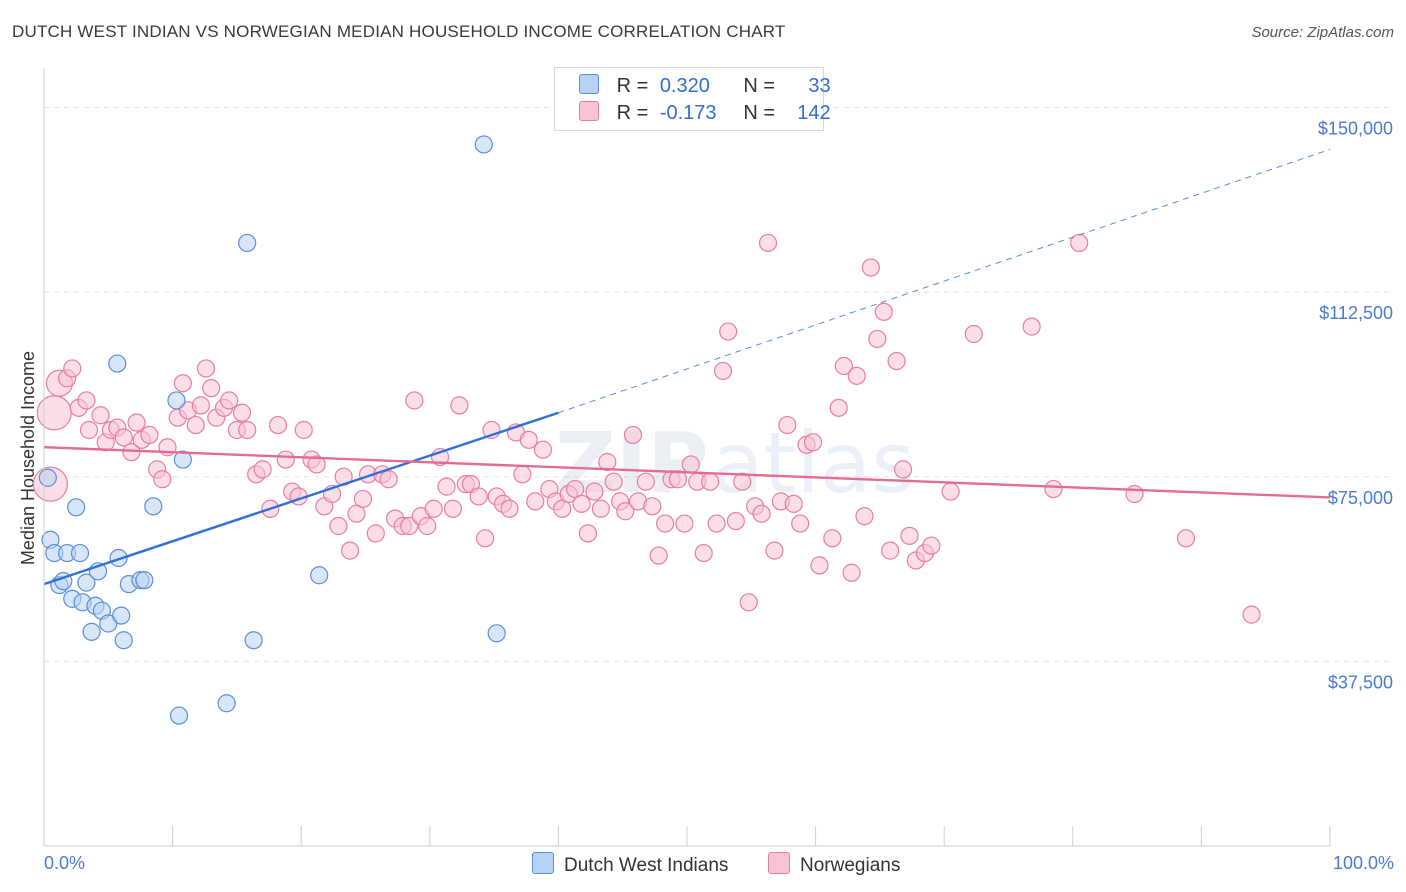 Image resolution: width=1406 pixels, height=892 pixels. Describe the element at coordinates (834, 864) in the screenshot. I see `series-legend-norwegians: Norwegians` at that location.